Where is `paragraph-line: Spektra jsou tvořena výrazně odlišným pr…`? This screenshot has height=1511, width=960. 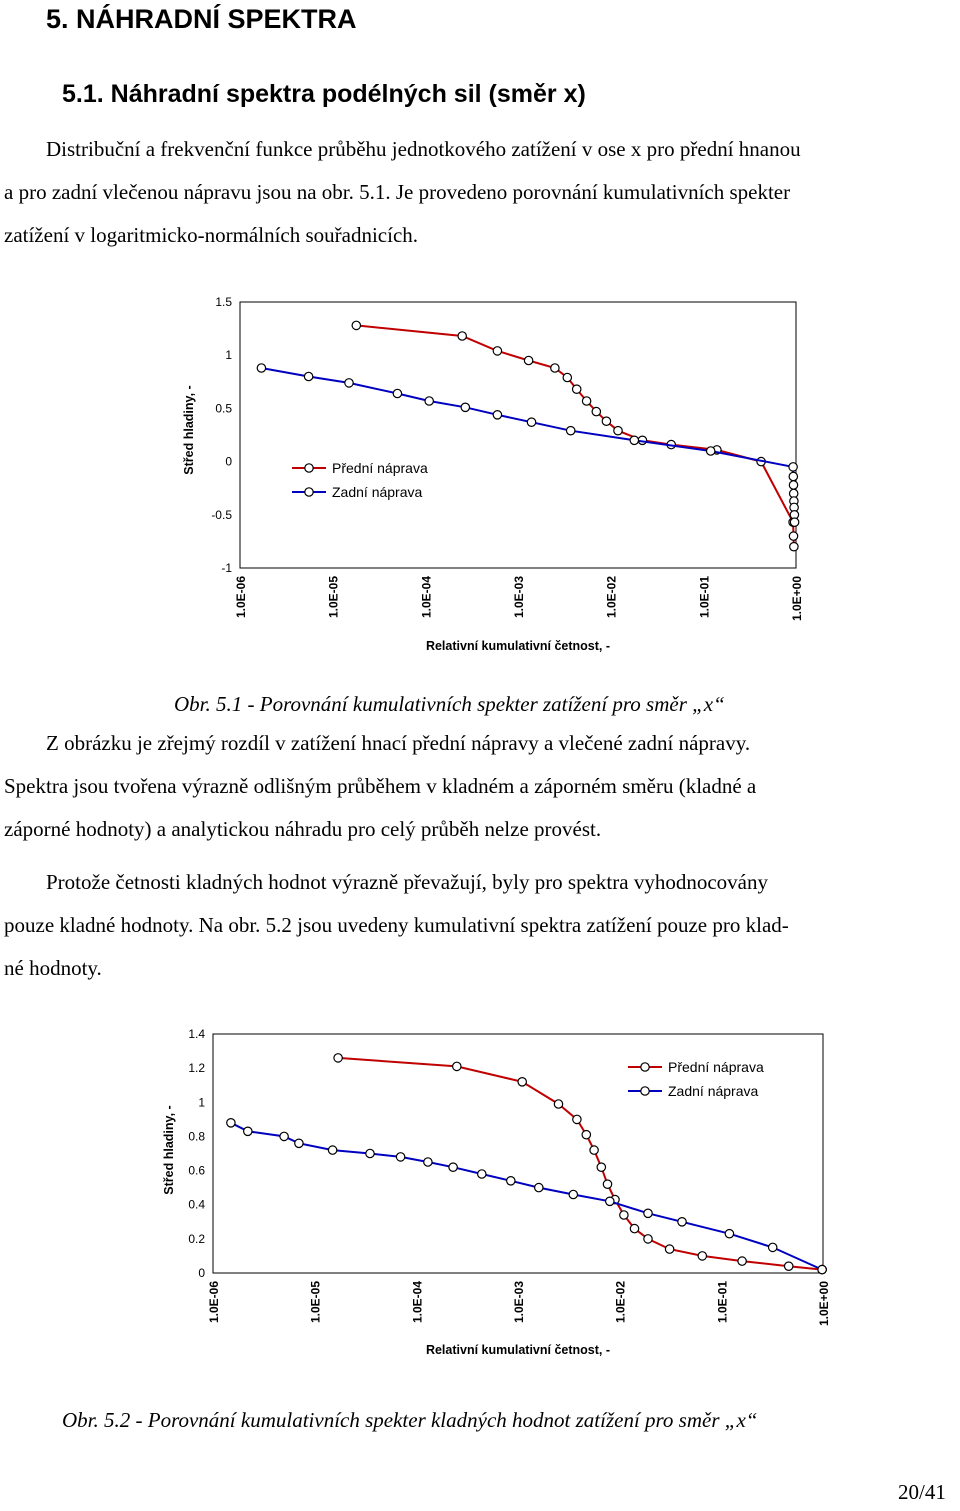 paragraph-line: Spektra jsou tvořena výrazně odlišným pr… is located at coordinates (380, 786).